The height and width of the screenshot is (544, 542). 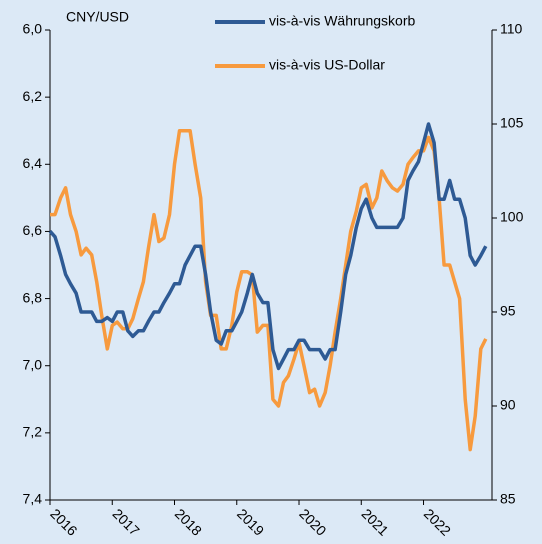 What do you see at coordinates (33, 432) in the screenshot?
I see `y-tick-label: 7,2` at bounding box center [33, 432].